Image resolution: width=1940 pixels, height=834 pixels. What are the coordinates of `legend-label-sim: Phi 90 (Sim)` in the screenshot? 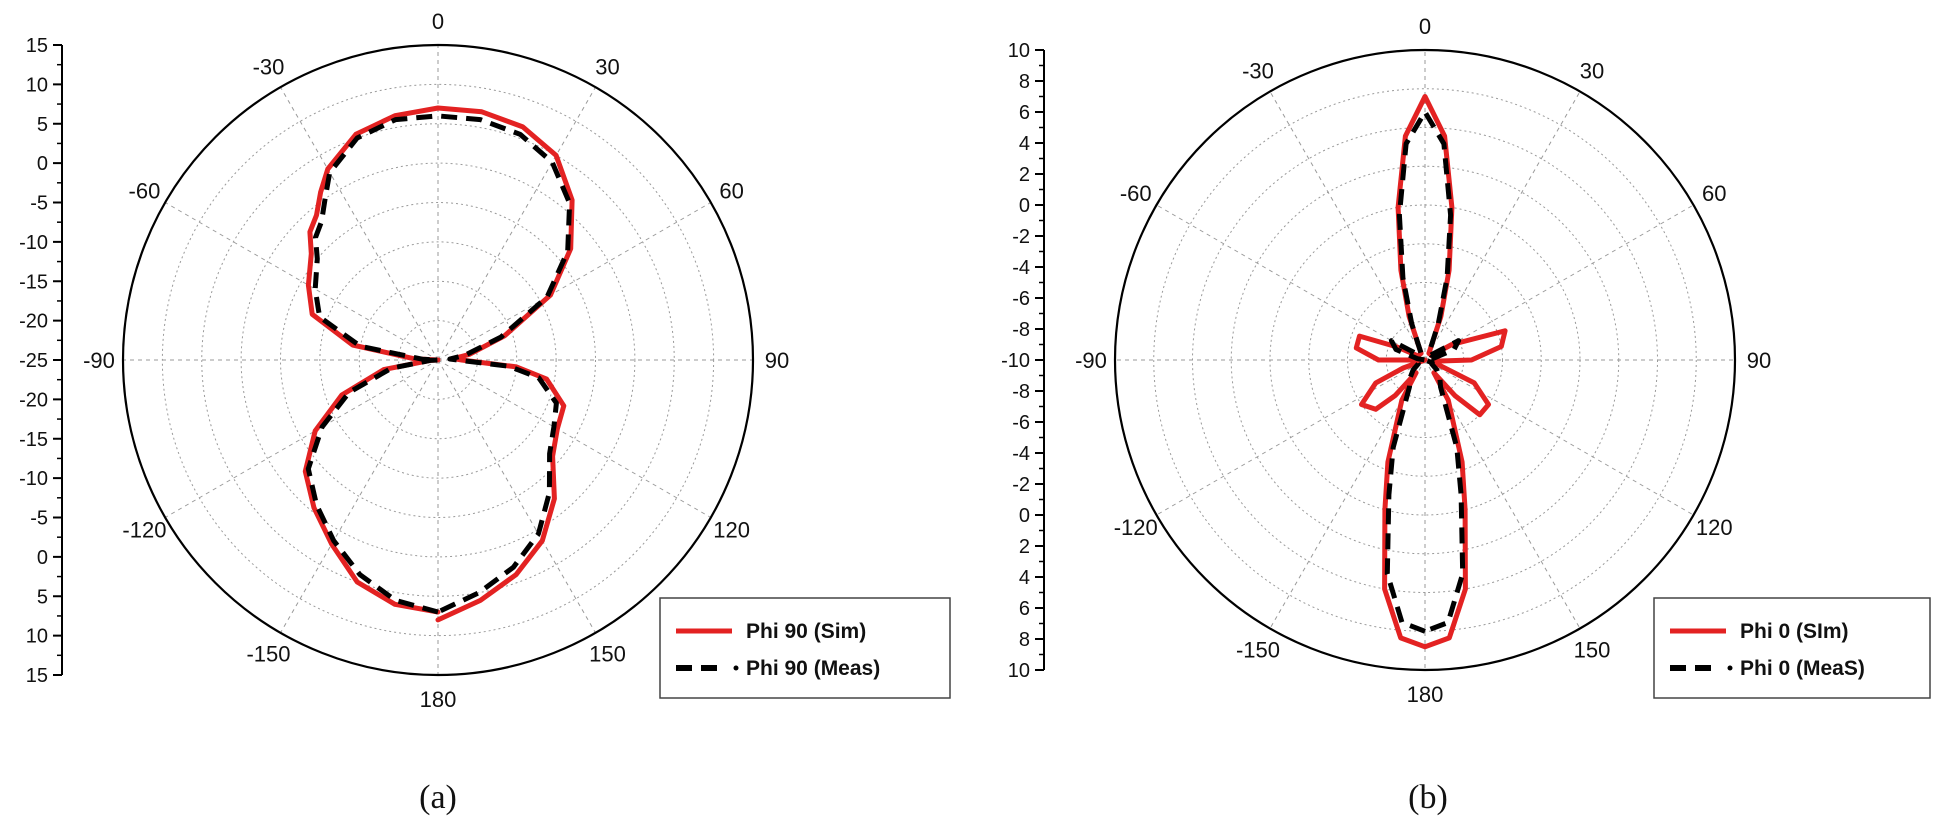 It's located at (806, 631).